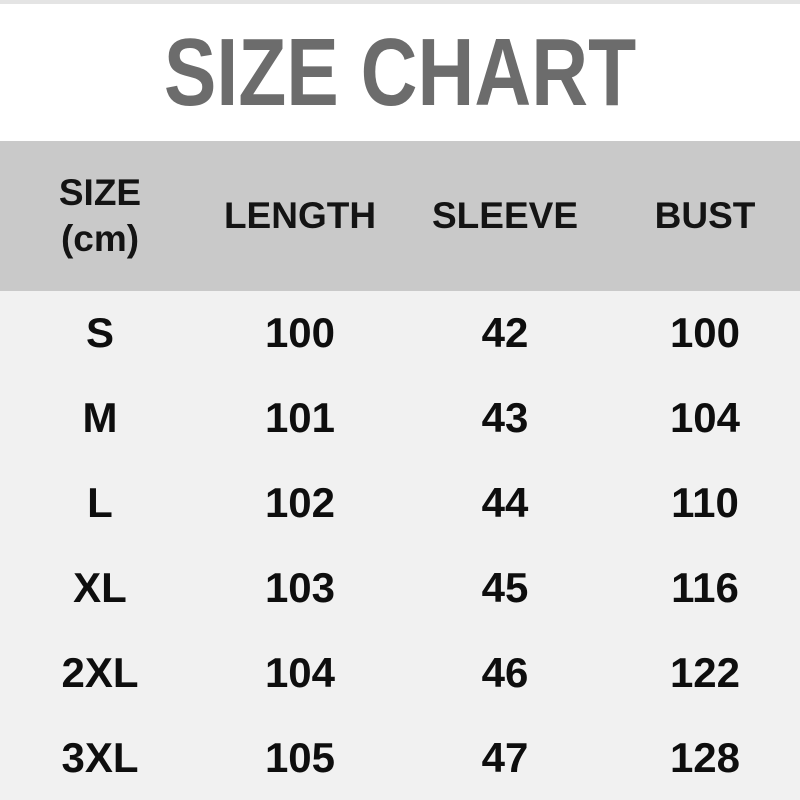 This screenshot has width=800, height=800. I want to click on cell-sleeve: 44, so click(505, 503).